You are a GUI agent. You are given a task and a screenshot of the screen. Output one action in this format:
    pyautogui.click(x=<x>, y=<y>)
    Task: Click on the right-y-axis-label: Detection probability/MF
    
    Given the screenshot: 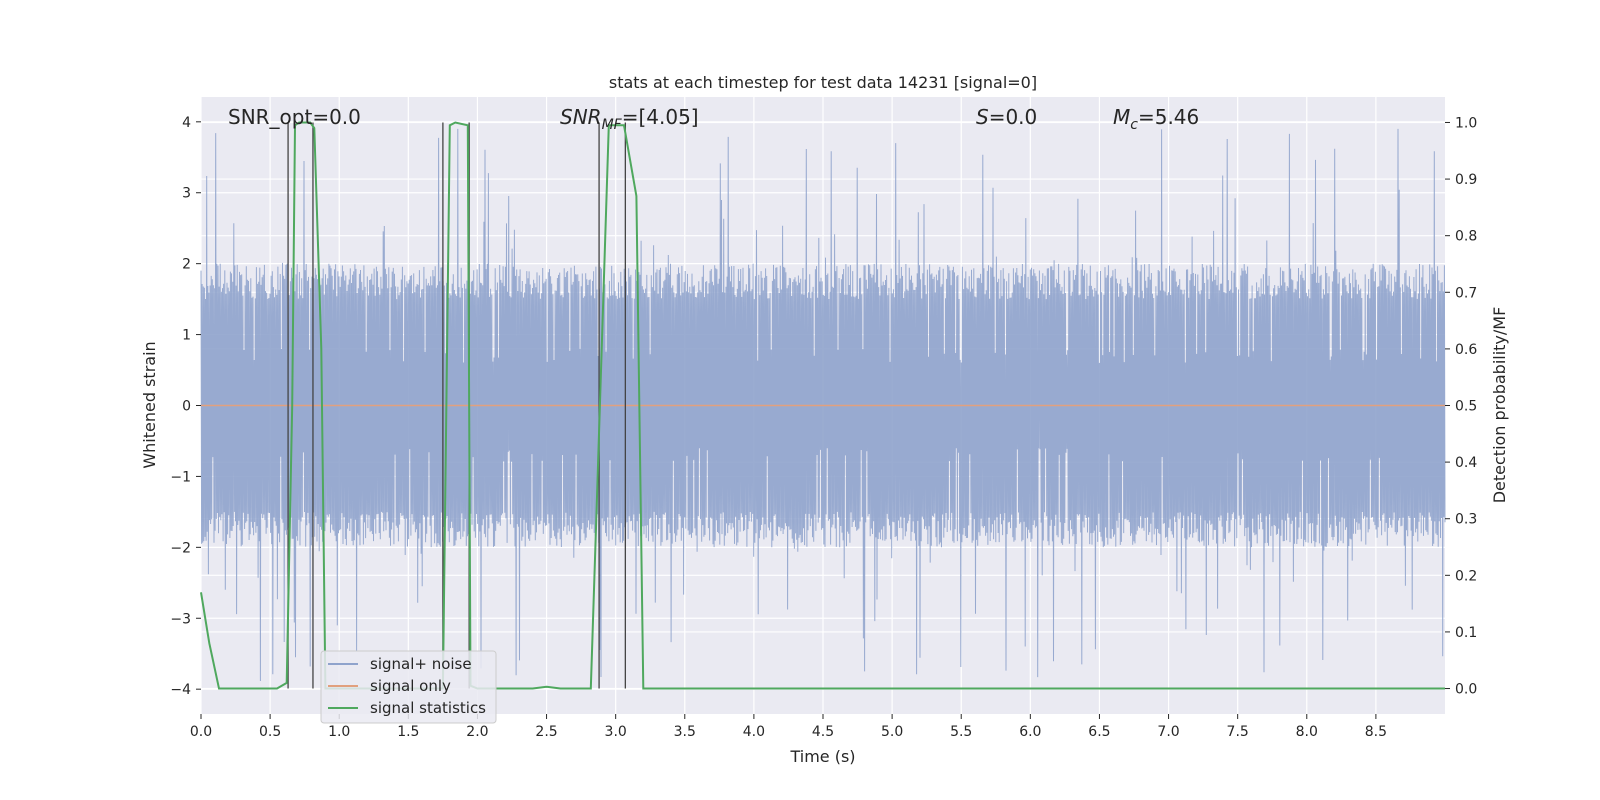 What is the action you would take?
    pyautogui.click(x=1499, y=405)
    